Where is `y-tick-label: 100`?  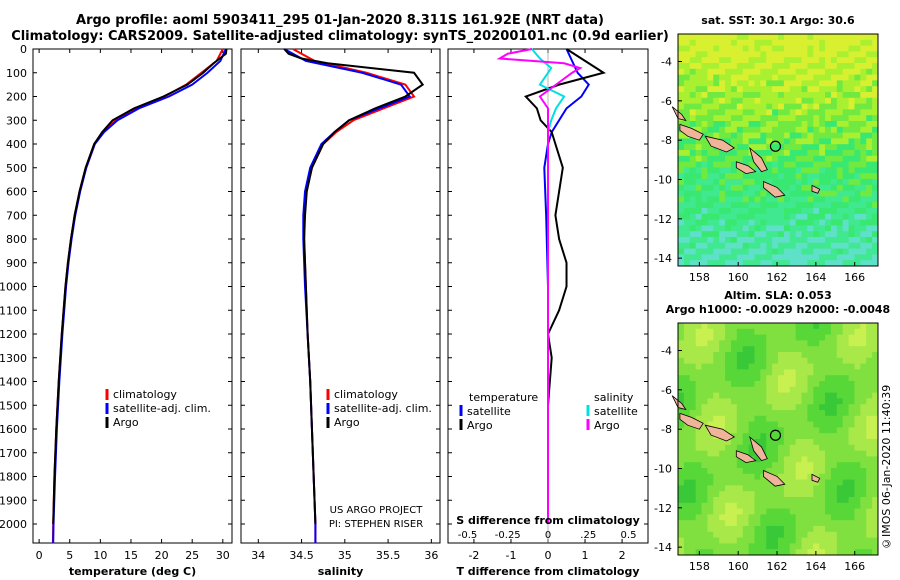
y-tick-label: 100 is located at coordinates (16, 73).